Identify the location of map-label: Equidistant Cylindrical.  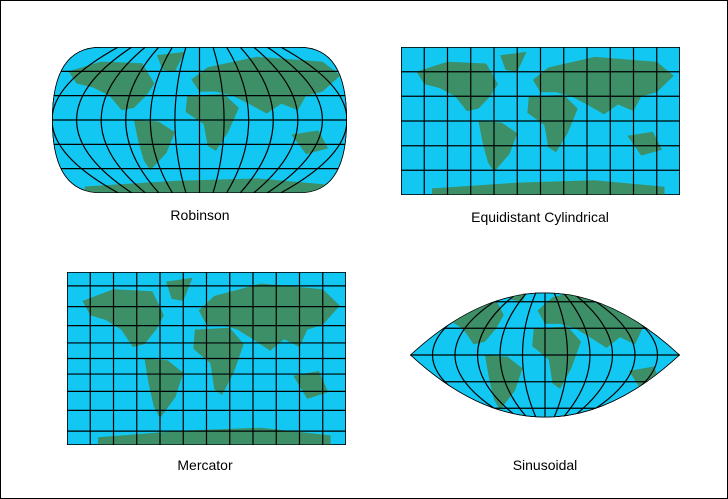
(540, 217).